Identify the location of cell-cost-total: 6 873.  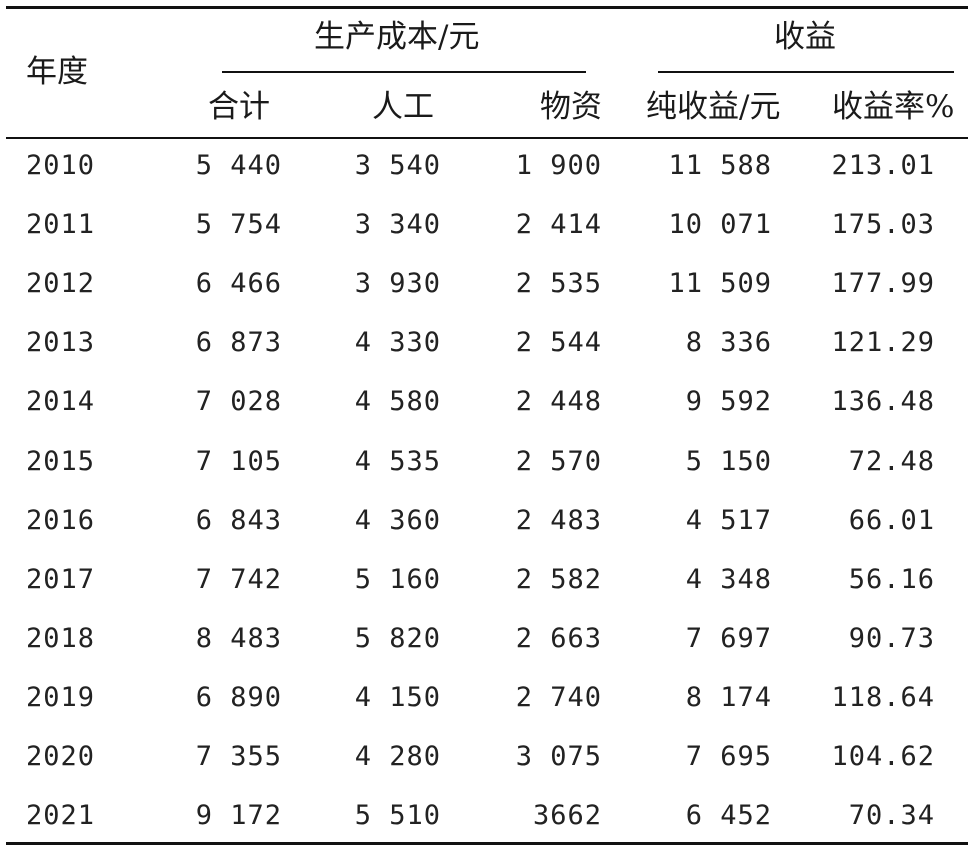
(238, 342).